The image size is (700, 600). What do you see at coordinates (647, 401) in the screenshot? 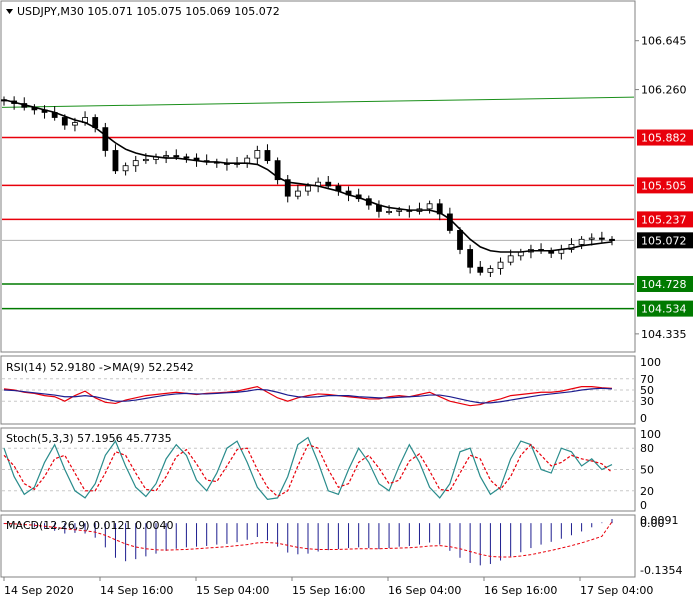
I see `indicator-tick-label: 30` at bounding box center [647, 401].